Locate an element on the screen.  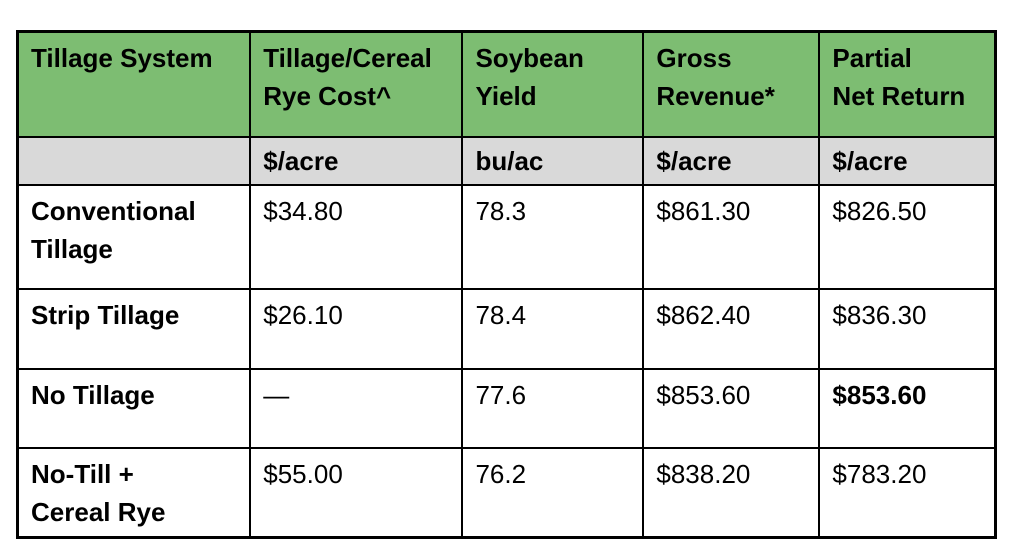
header-cell-soybean-yield: Soybean Yield is located at coordinates (553, 84).